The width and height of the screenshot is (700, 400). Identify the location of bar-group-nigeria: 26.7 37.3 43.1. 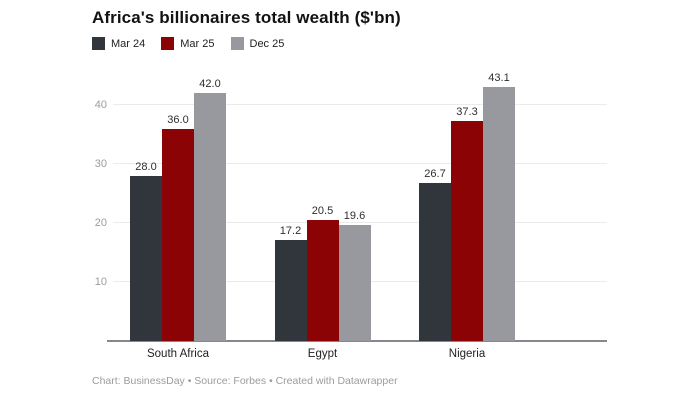
(467, 199).